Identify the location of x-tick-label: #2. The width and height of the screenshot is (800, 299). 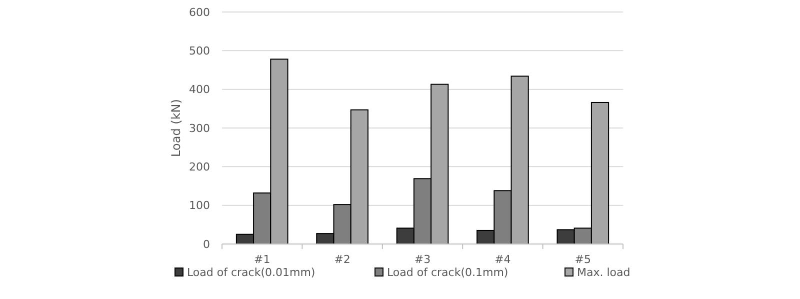
(342, 259).